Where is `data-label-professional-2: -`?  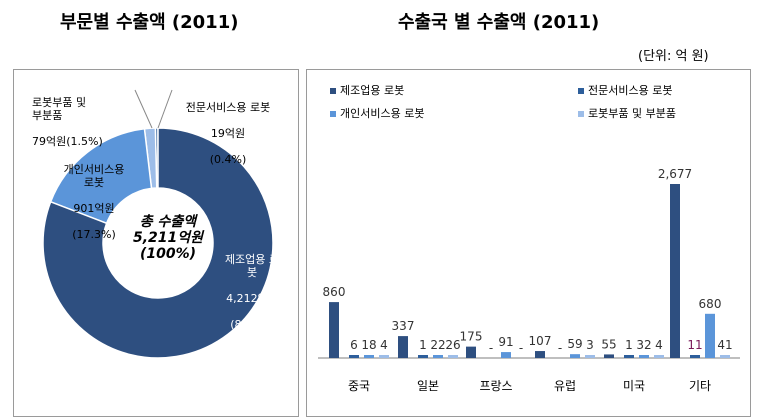 data-label-professional-2: - is located at coordinates (491, 348).